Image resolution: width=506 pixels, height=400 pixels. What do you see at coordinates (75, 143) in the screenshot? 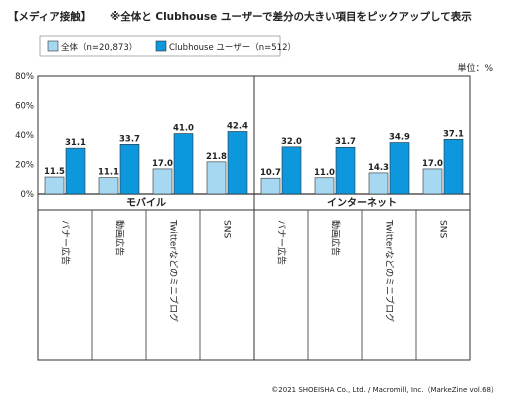
I see `data-label: 31.1` at bounding box center [75, 143].